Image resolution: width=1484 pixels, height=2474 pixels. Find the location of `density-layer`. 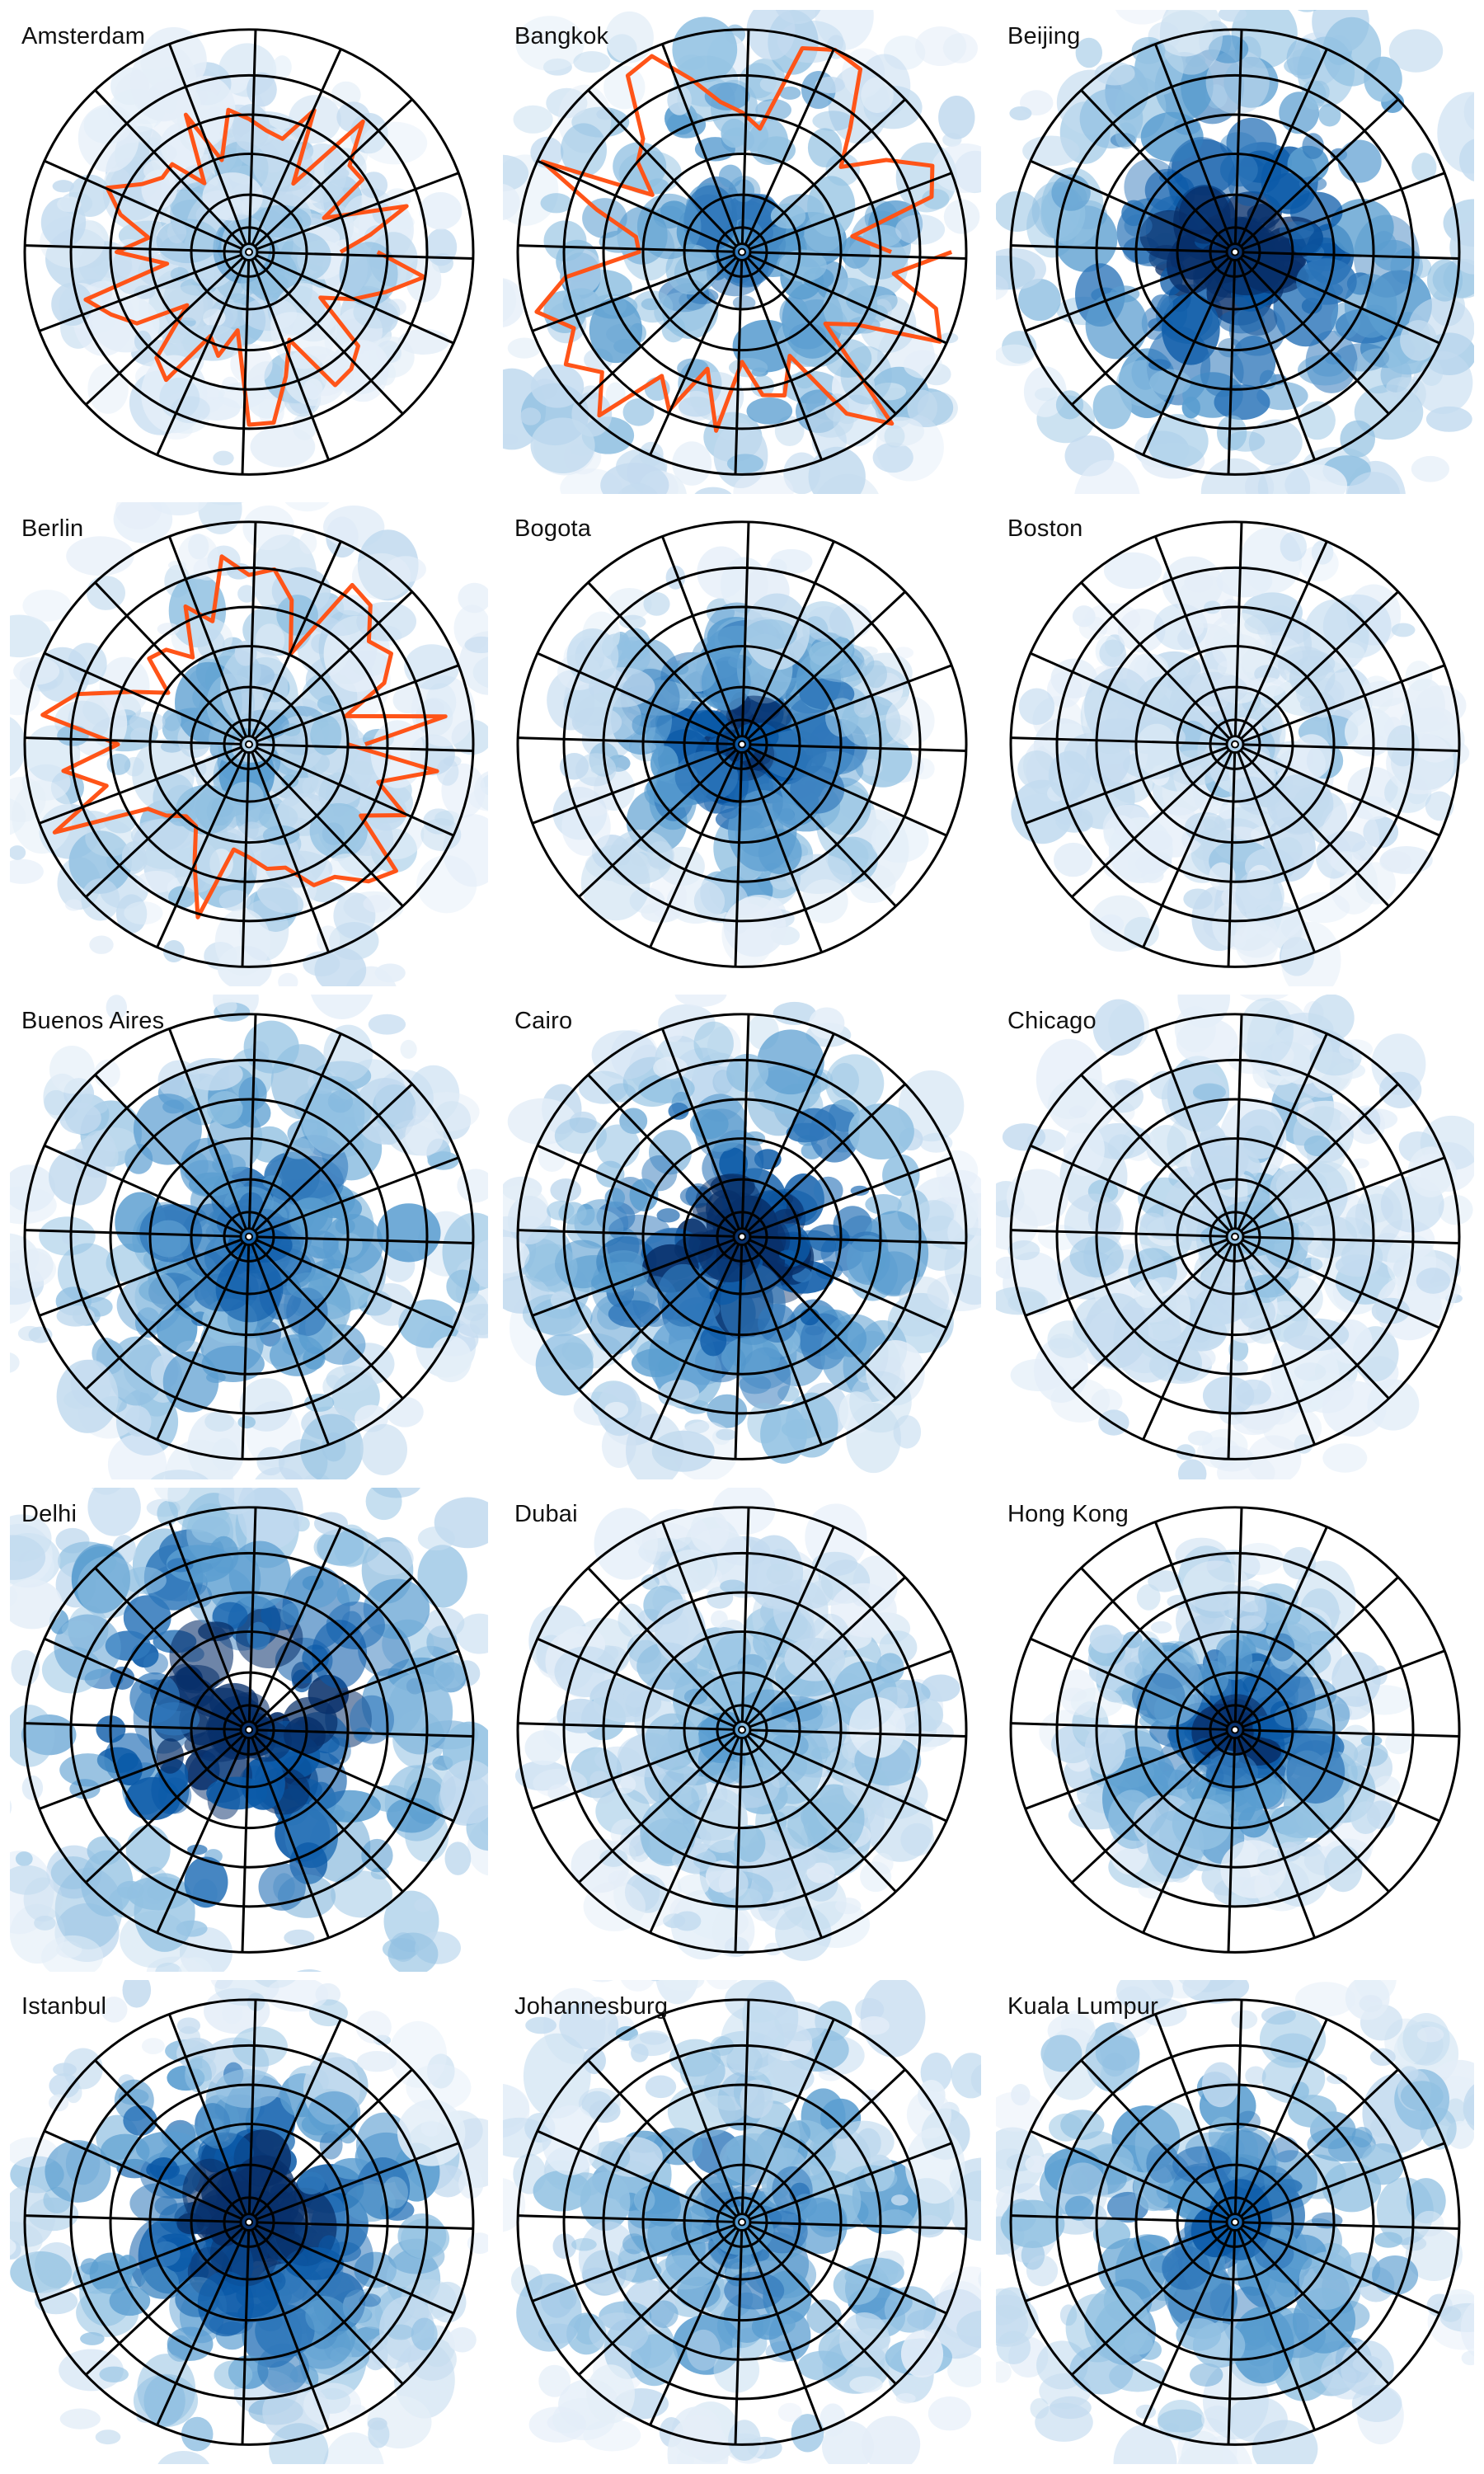

density-layer is located at coordinates (1226, 1724).